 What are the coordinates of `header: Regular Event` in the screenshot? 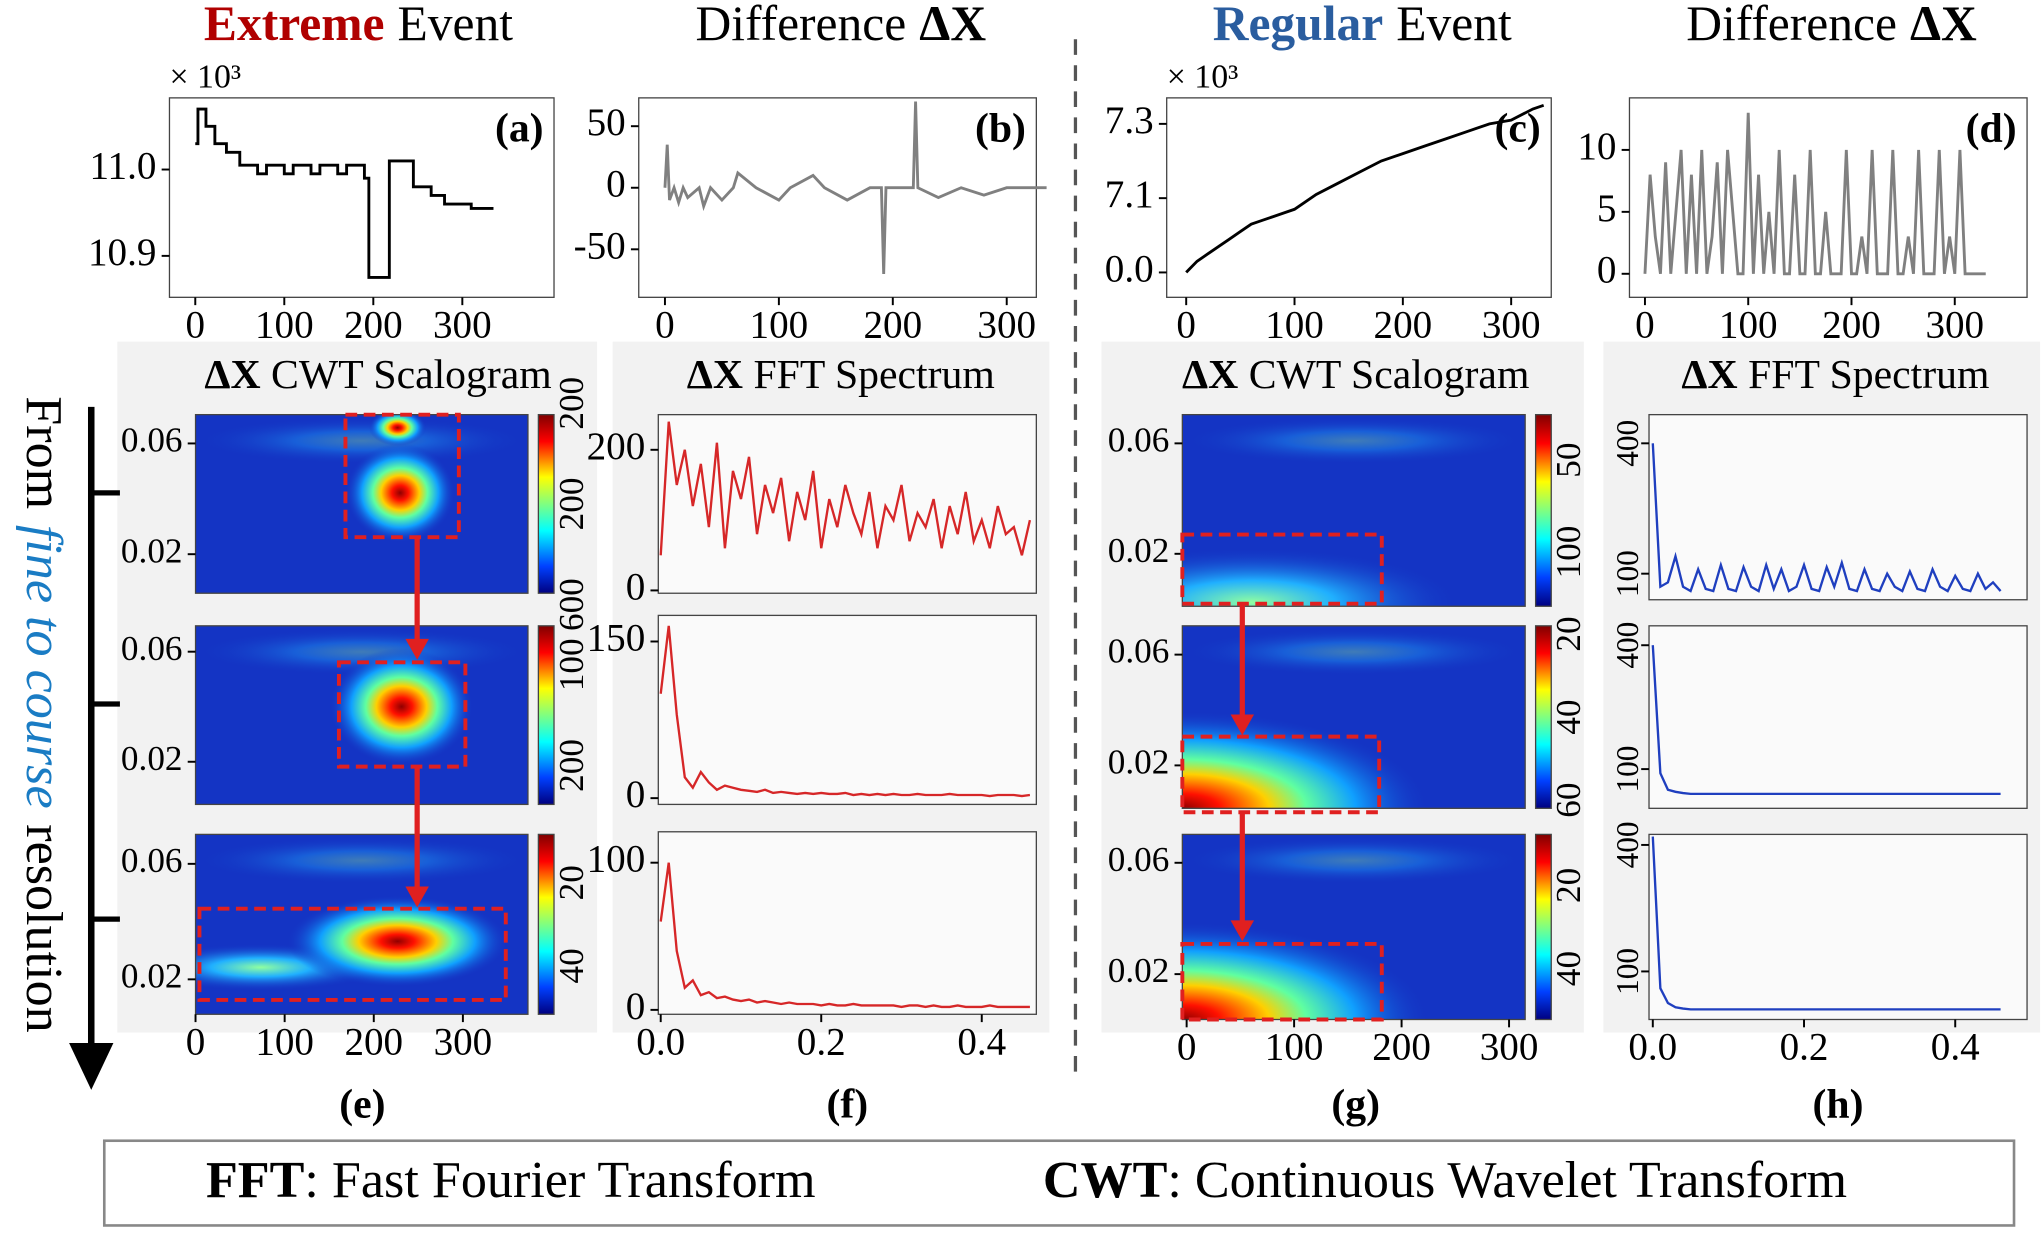 It's located at (1362, 25).